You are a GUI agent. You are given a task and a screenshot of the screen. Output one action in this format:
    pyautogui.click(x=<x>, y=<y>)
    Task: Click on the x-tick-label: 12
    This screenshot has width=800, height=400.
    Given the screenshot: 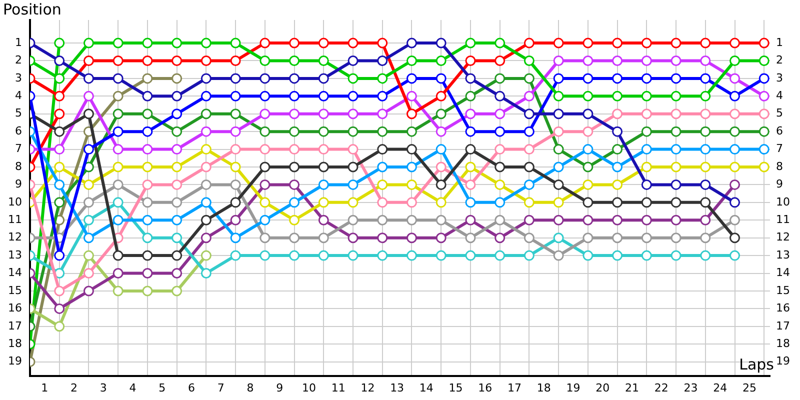 What is the action you would take?
    pyautogui.click(x=367, y=387)
    